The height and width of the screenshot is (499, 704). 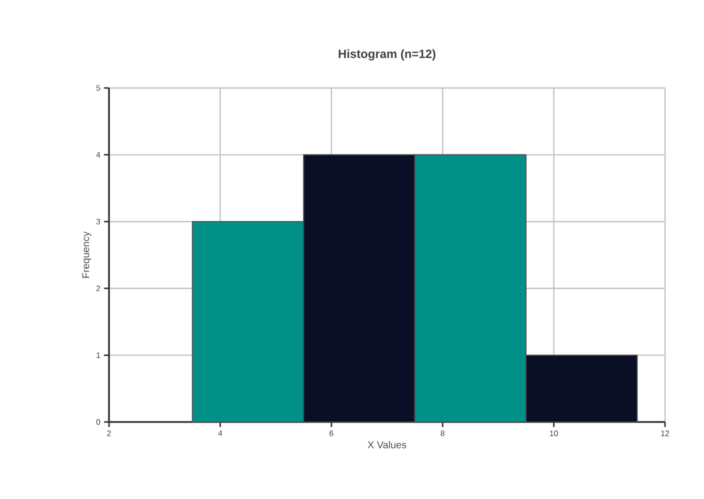 What do you see at coordinates (387, 54) in the screenshot?
I see `chart-title: Histogram (n=12)` at bounding box center [387, 54].